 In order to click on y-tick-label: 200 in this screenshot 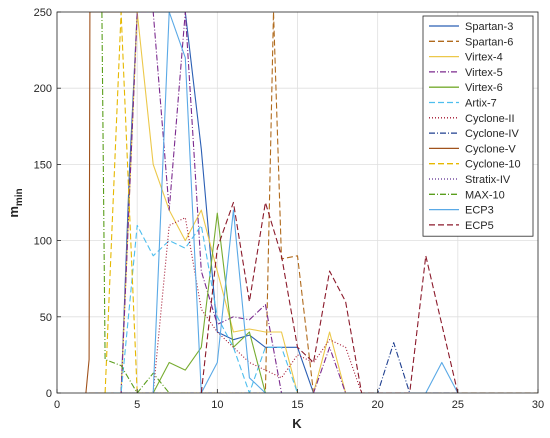, I will do `click(43, 89)`.